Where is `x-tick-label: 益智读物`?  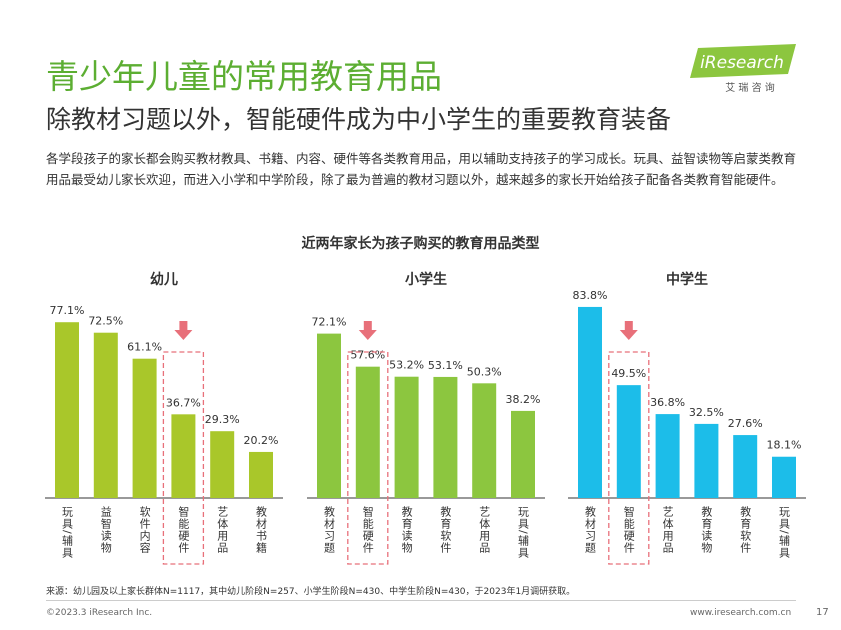
x-tick-label: 益智读物 is located at coordinates (105, 529).